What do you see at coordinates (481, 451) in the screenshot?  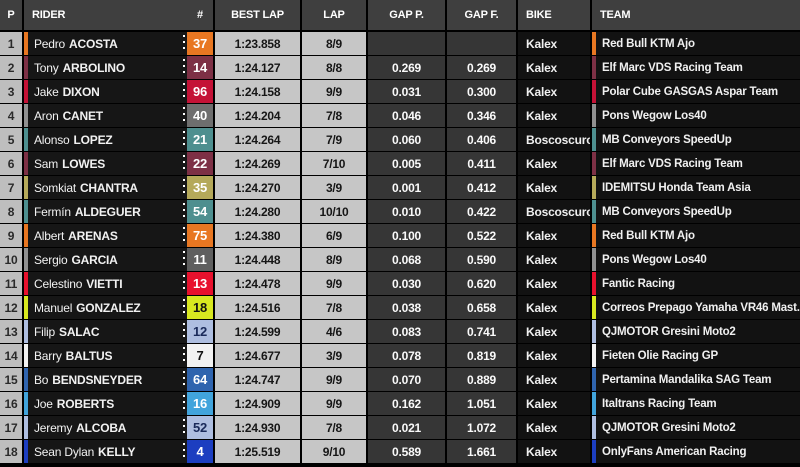 I see `gap-first-cell: 1.661` at bounding box center [481, 451].